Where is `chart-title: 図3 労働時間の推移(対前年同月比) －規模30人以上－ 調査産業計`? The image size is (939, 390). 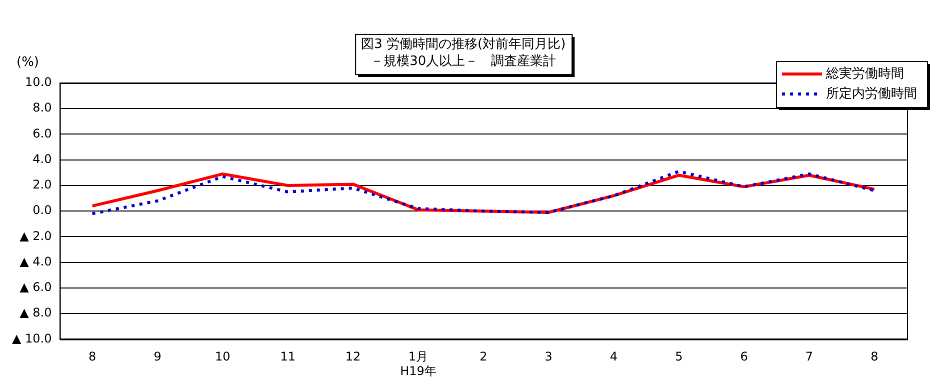
chart-title: 図3 労働時間の推移(対前年同月比) －規模30人以上－ 調査産業計 is located at coordinates (463, 52).